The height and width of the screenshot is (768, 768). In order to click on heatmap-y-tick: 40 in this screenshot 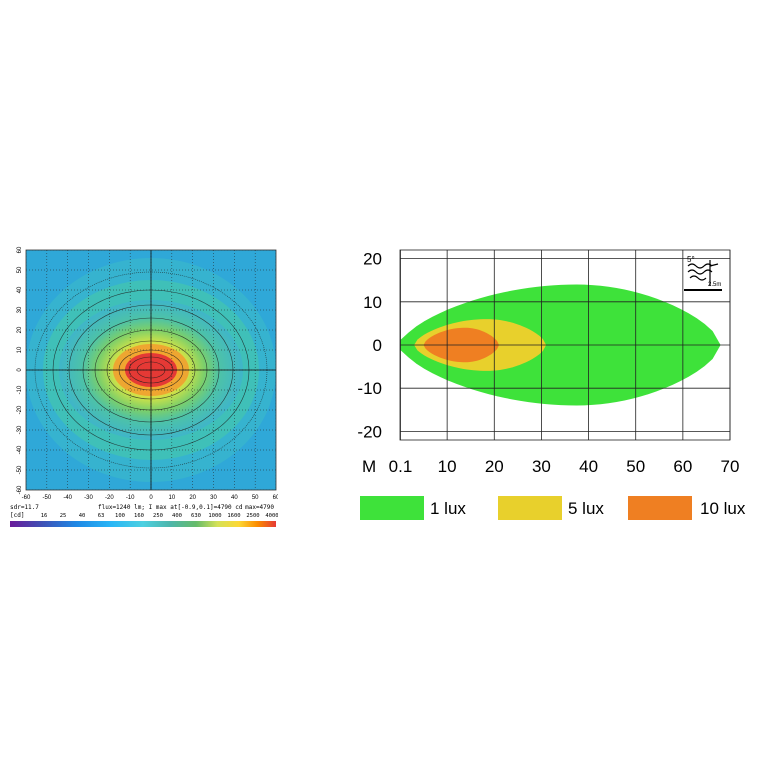, I will do `click(20, 289)`.